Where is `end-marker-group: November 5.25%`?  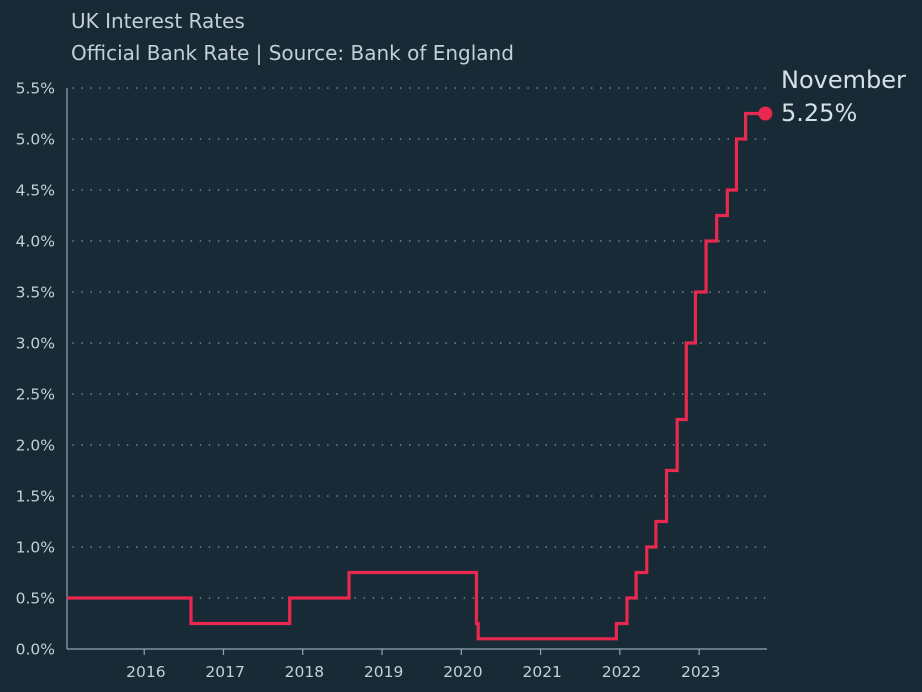
end-marker-group: November 5.25% is located at coordinates (832, 96).